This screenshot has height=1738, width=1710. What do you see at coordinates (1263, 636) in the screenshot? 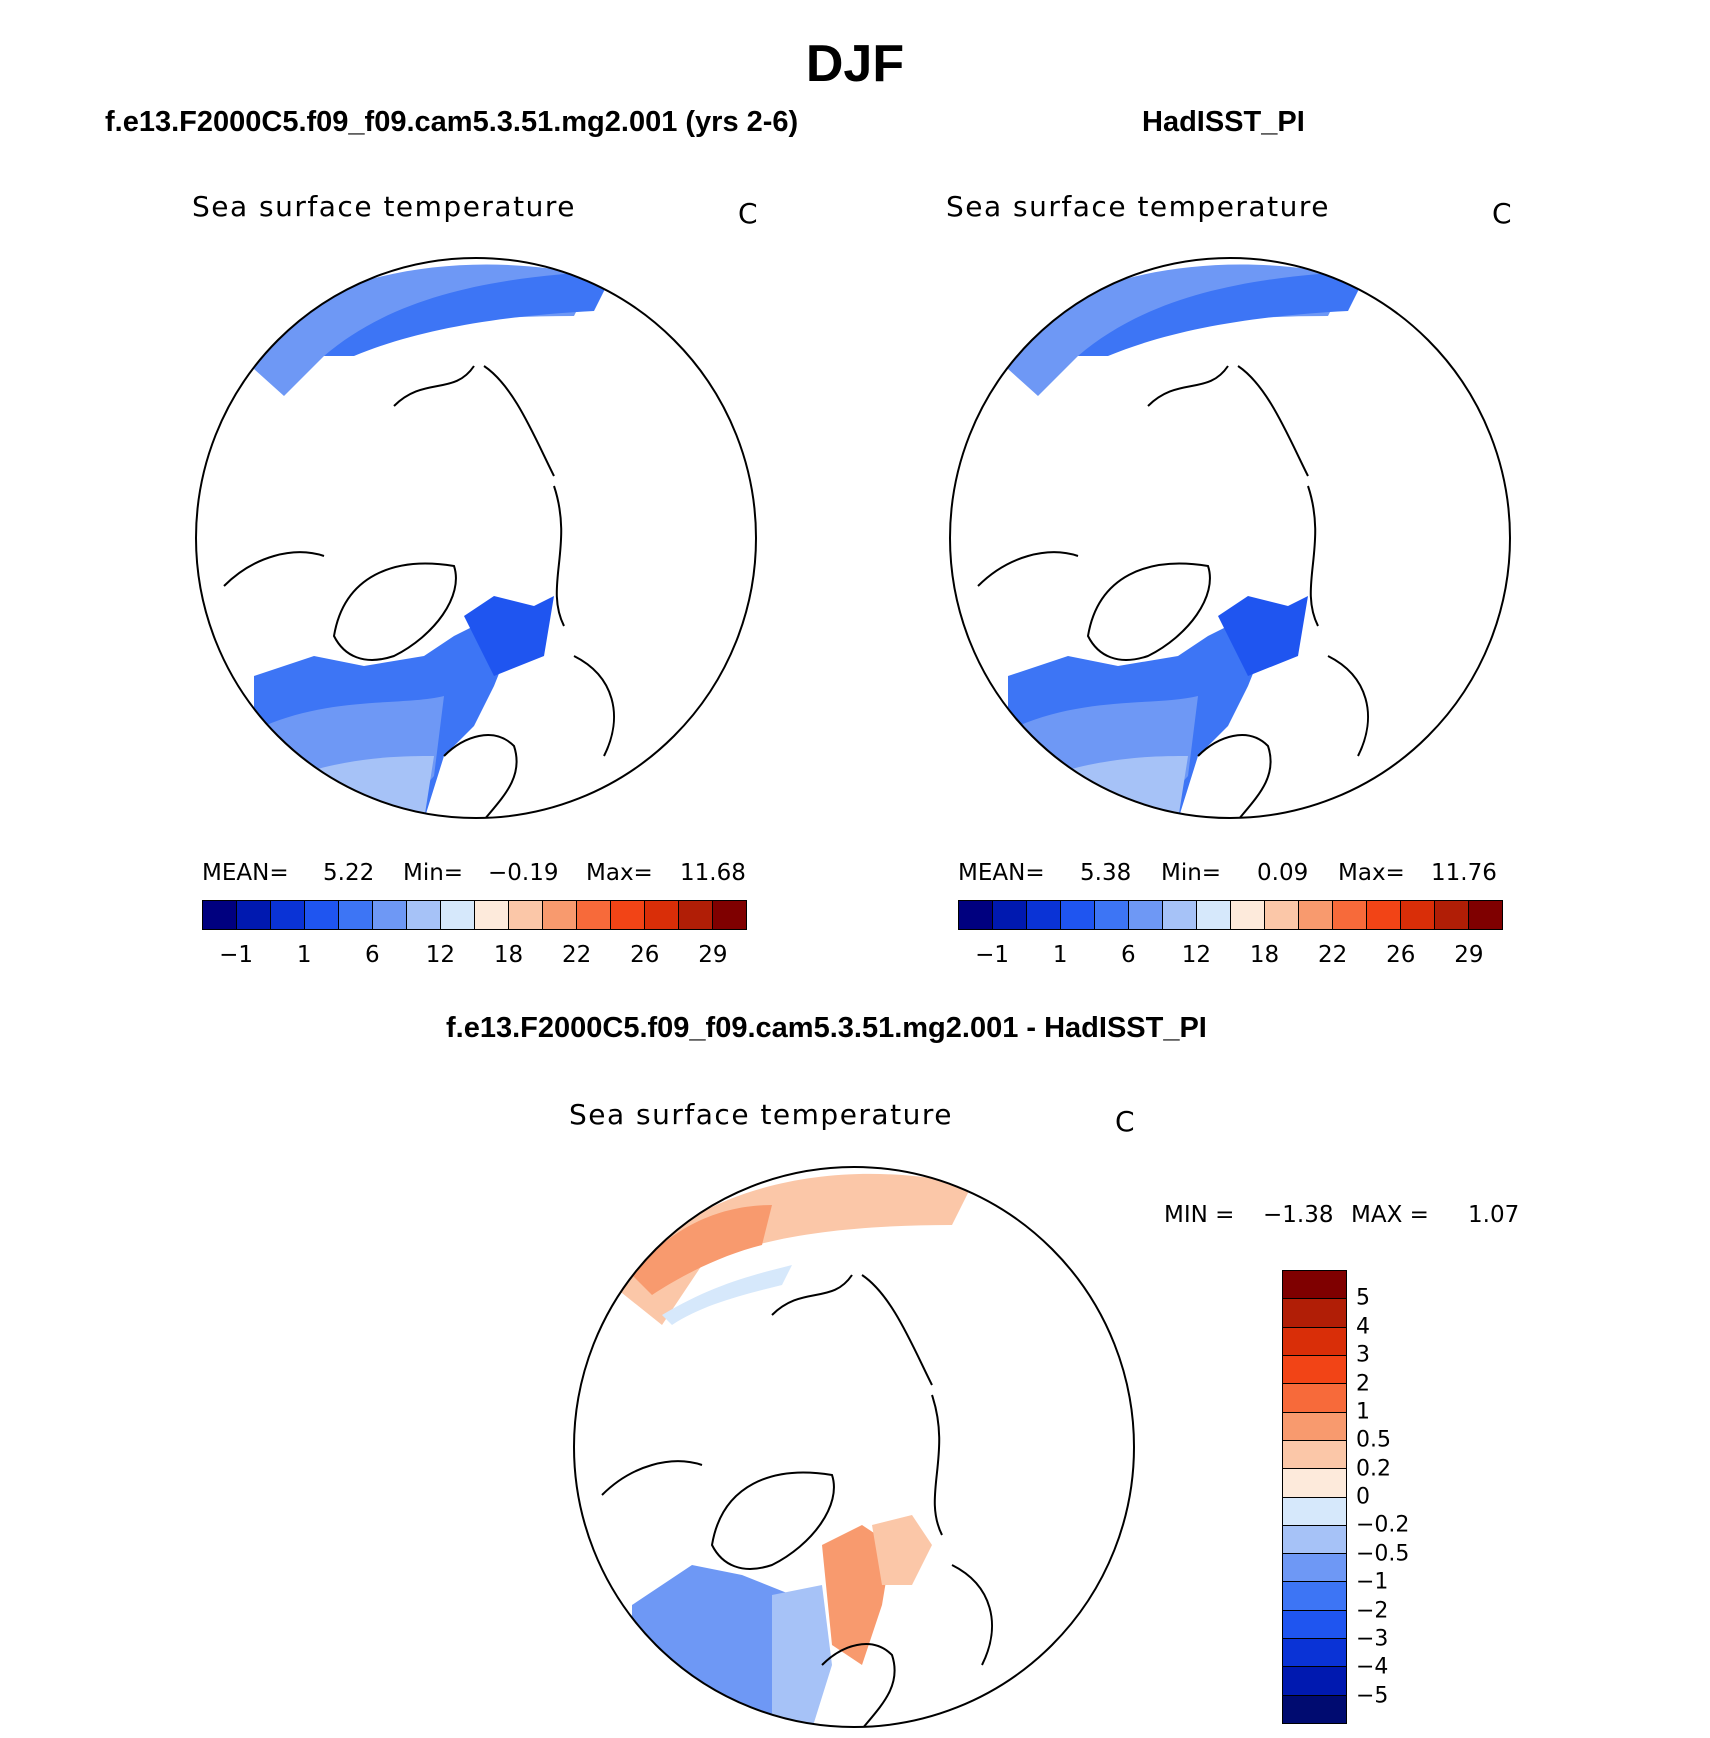
I see `norwegian-sea` at bounding box center [1263, 636].